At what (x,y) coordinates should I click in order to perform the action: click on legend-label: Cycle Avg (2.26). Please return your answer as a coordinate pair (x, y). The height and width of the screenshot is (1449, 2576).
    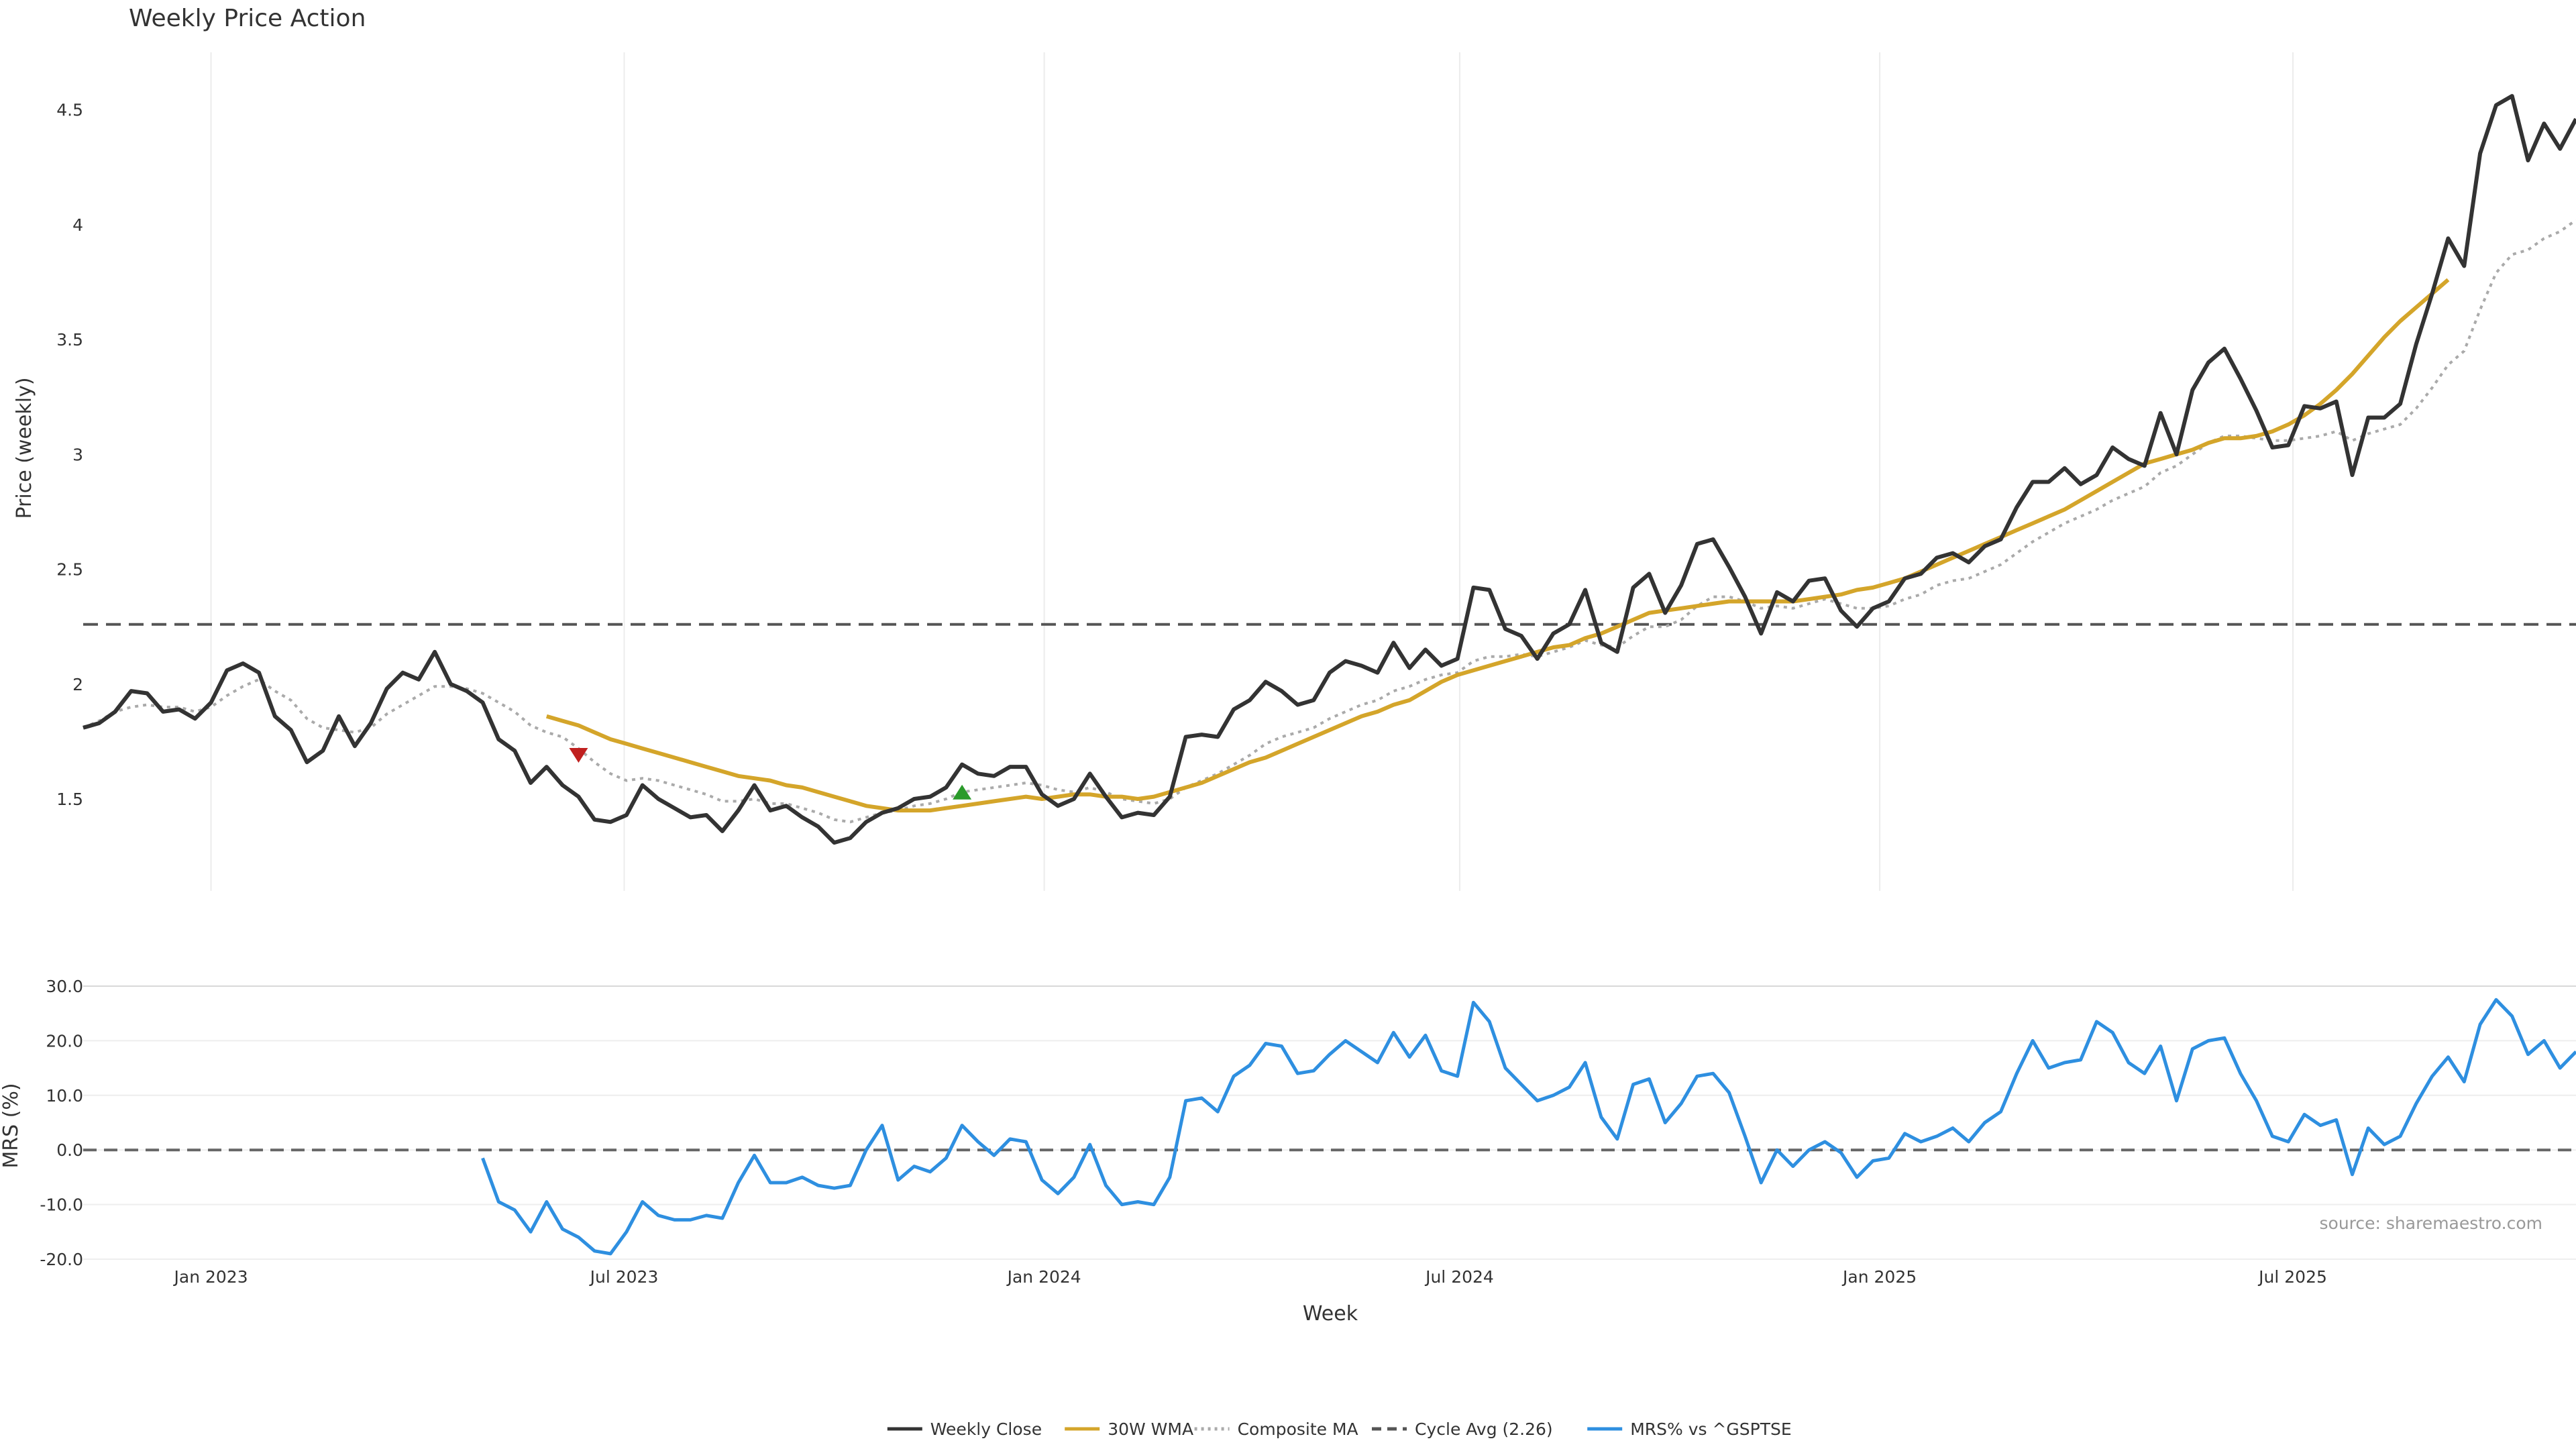
    Looking at the image, I should click on (1484, 1429).